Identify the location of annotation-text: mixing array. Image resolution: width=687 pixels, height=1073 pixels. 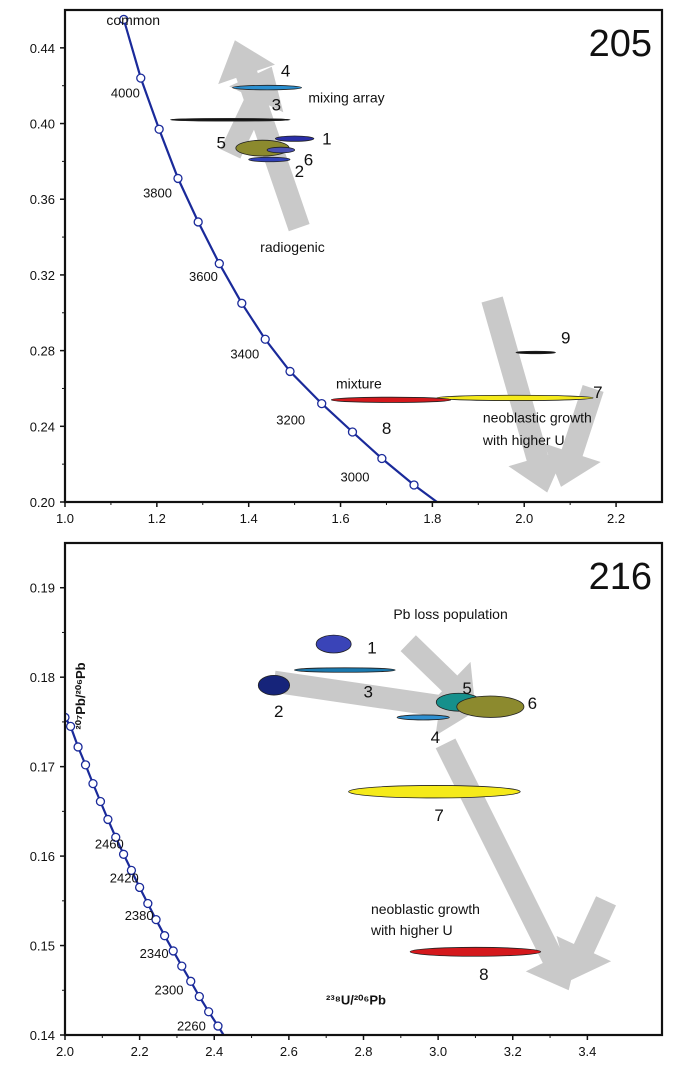
(346, 98).